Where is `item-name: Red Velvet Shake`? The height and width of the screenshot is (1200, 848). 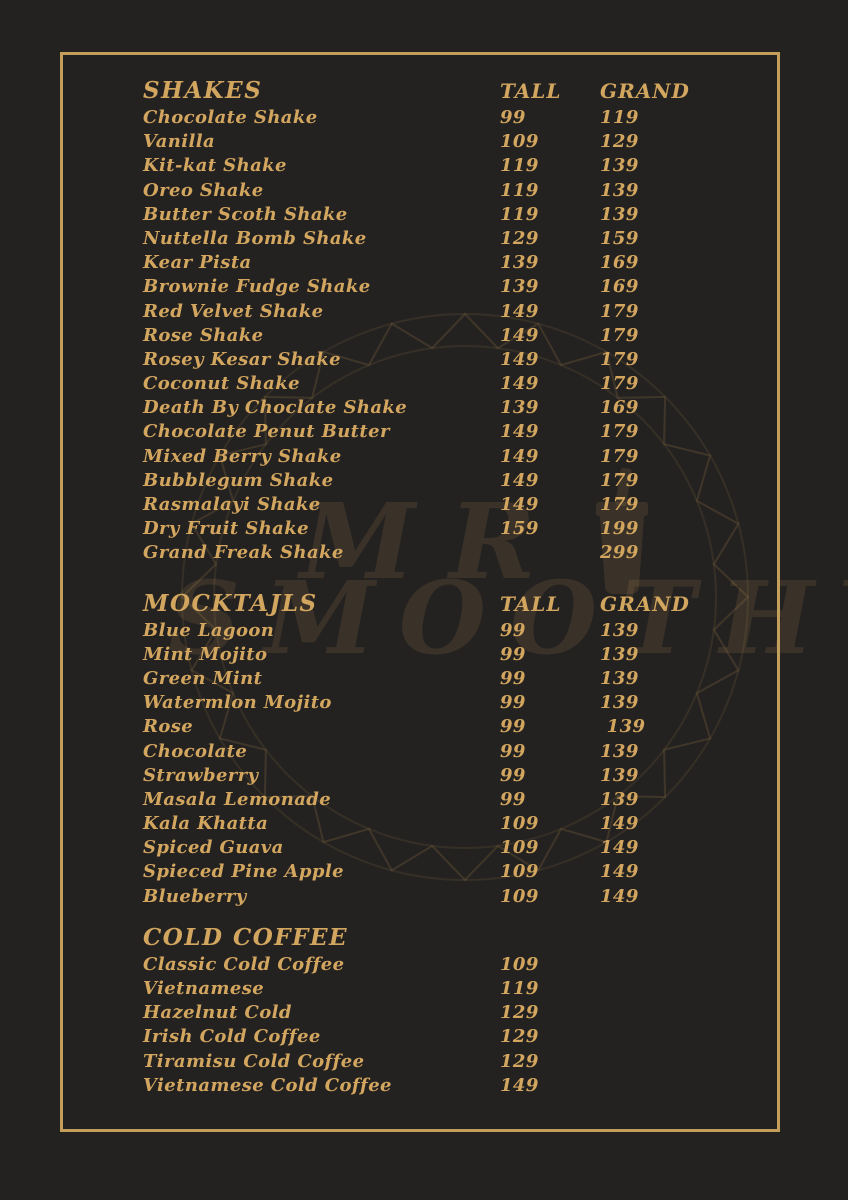 item-name: Red Velvet Shake is located at coordinates (233, 311).